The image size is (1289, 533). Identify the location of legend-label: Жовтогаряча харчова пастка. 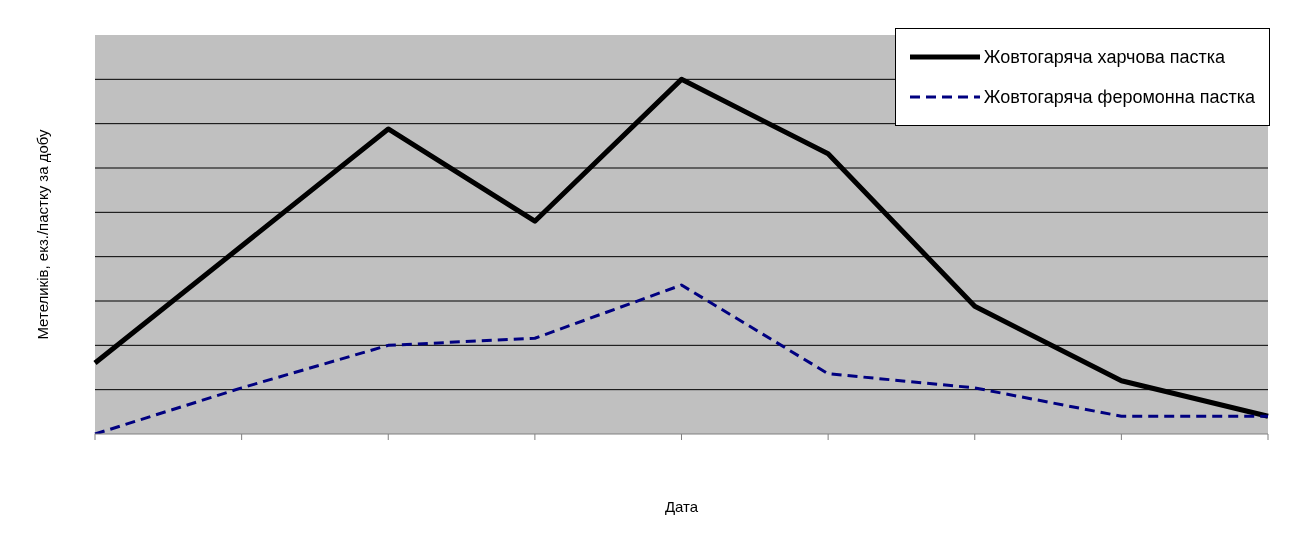
(1104, 57).